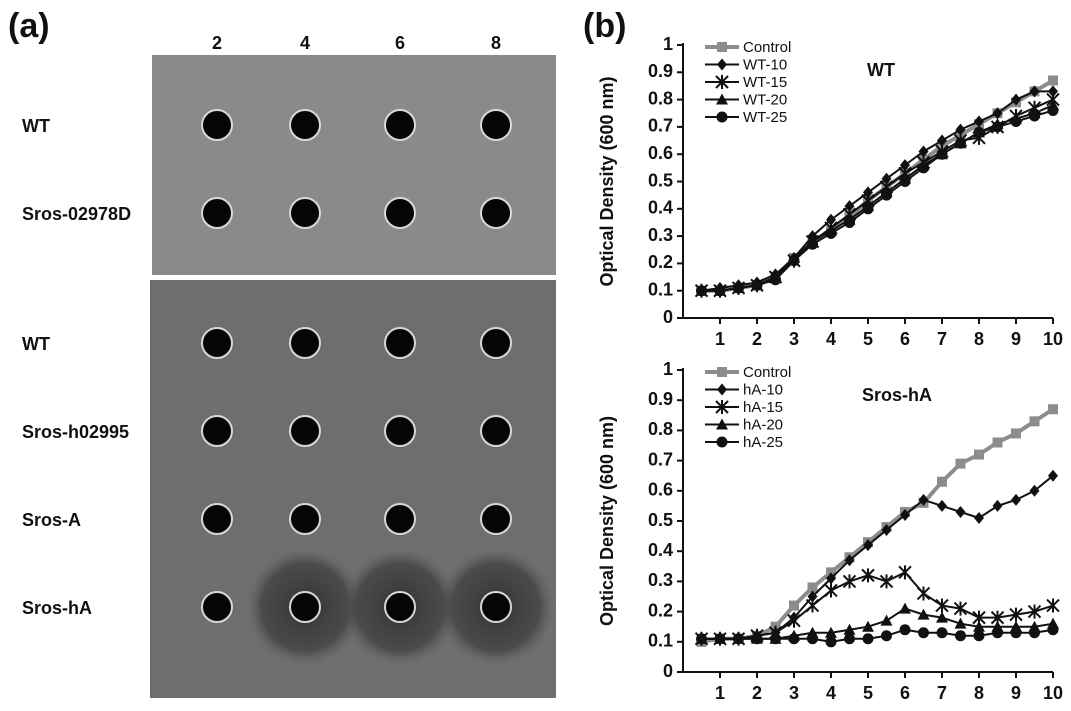 Image resolution: width=1071 pixels, height=711 pixels. I want to click on legend-label: hA-25, so click(763, 442).